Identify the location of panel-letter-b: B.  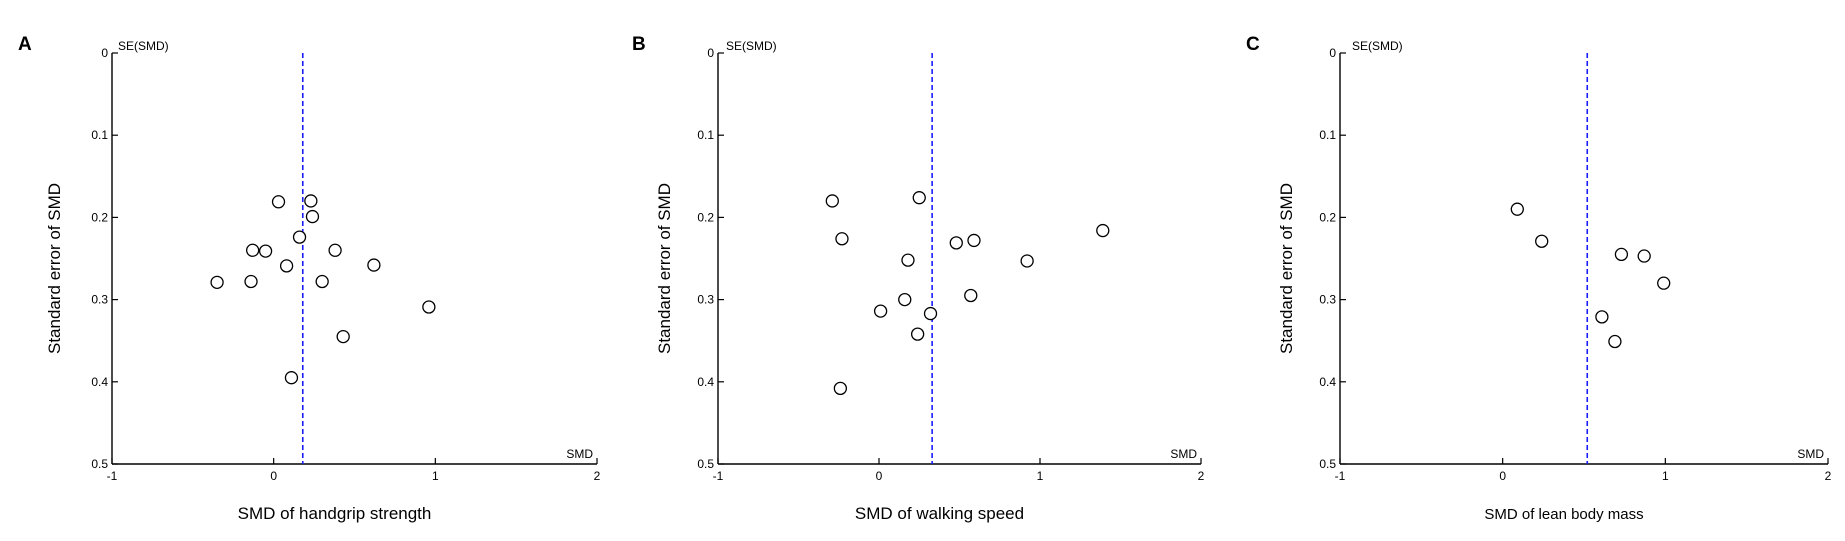
(639, 44).